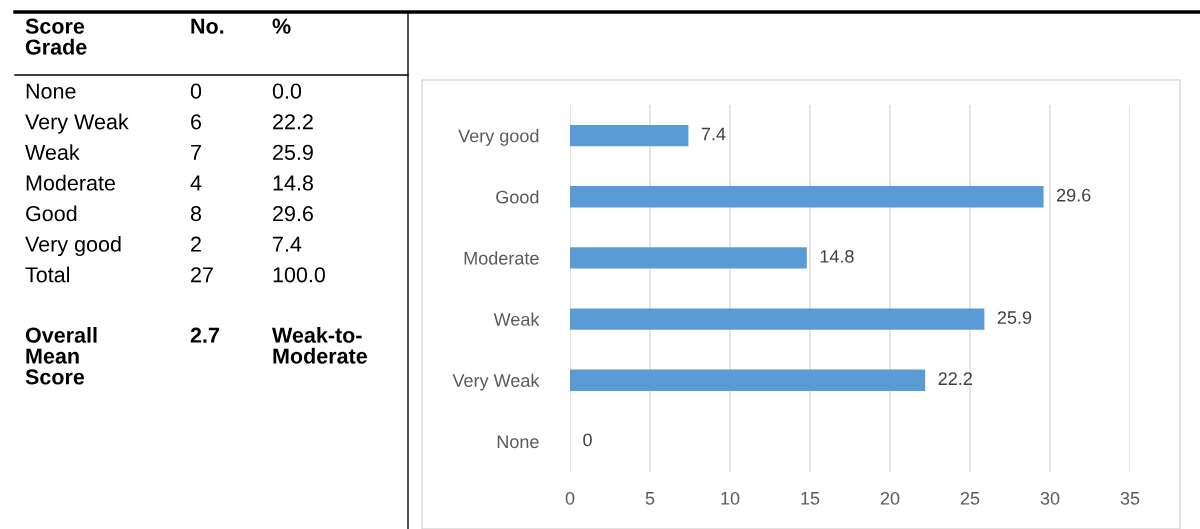  Describe the element at coordinates (196, 91) in the screenshot. I see `text: 0` at that location.